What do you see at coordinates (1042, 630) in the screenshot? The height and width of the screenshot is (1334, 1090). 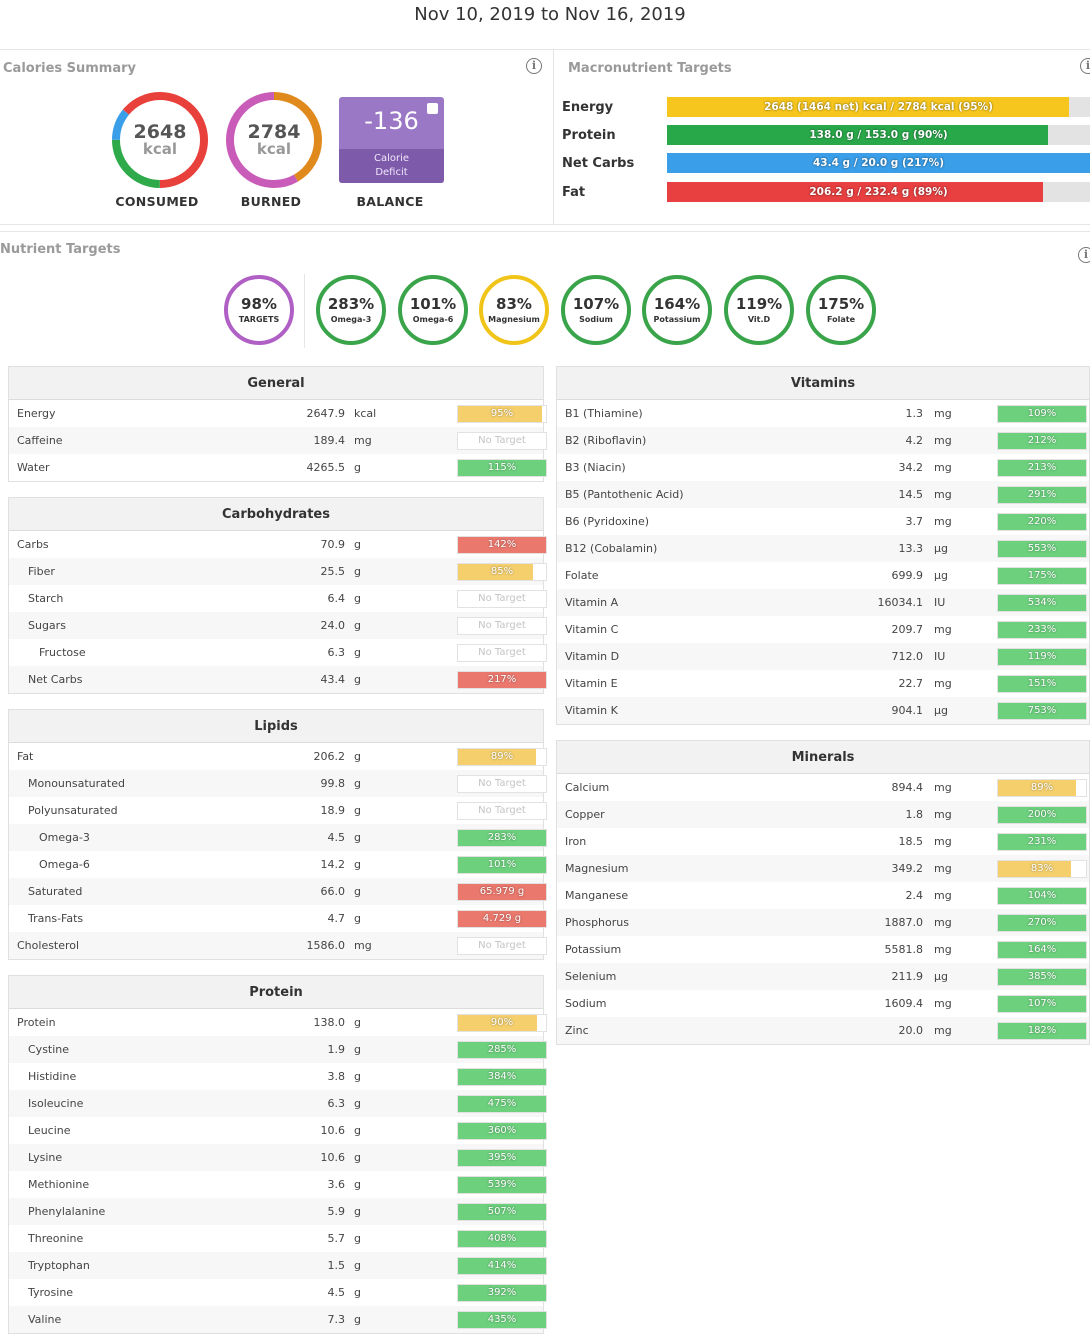 I see `target-progress-bar: 233%` at bounding box center [1042, 630].